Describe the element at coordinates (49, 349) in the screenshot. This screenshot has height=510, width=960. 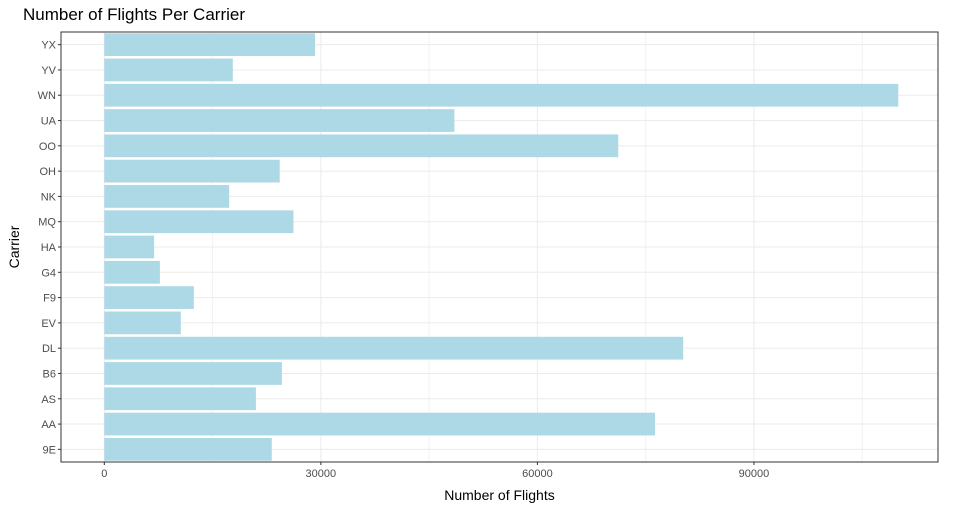
I see `y-tick-label: DL` at that location.